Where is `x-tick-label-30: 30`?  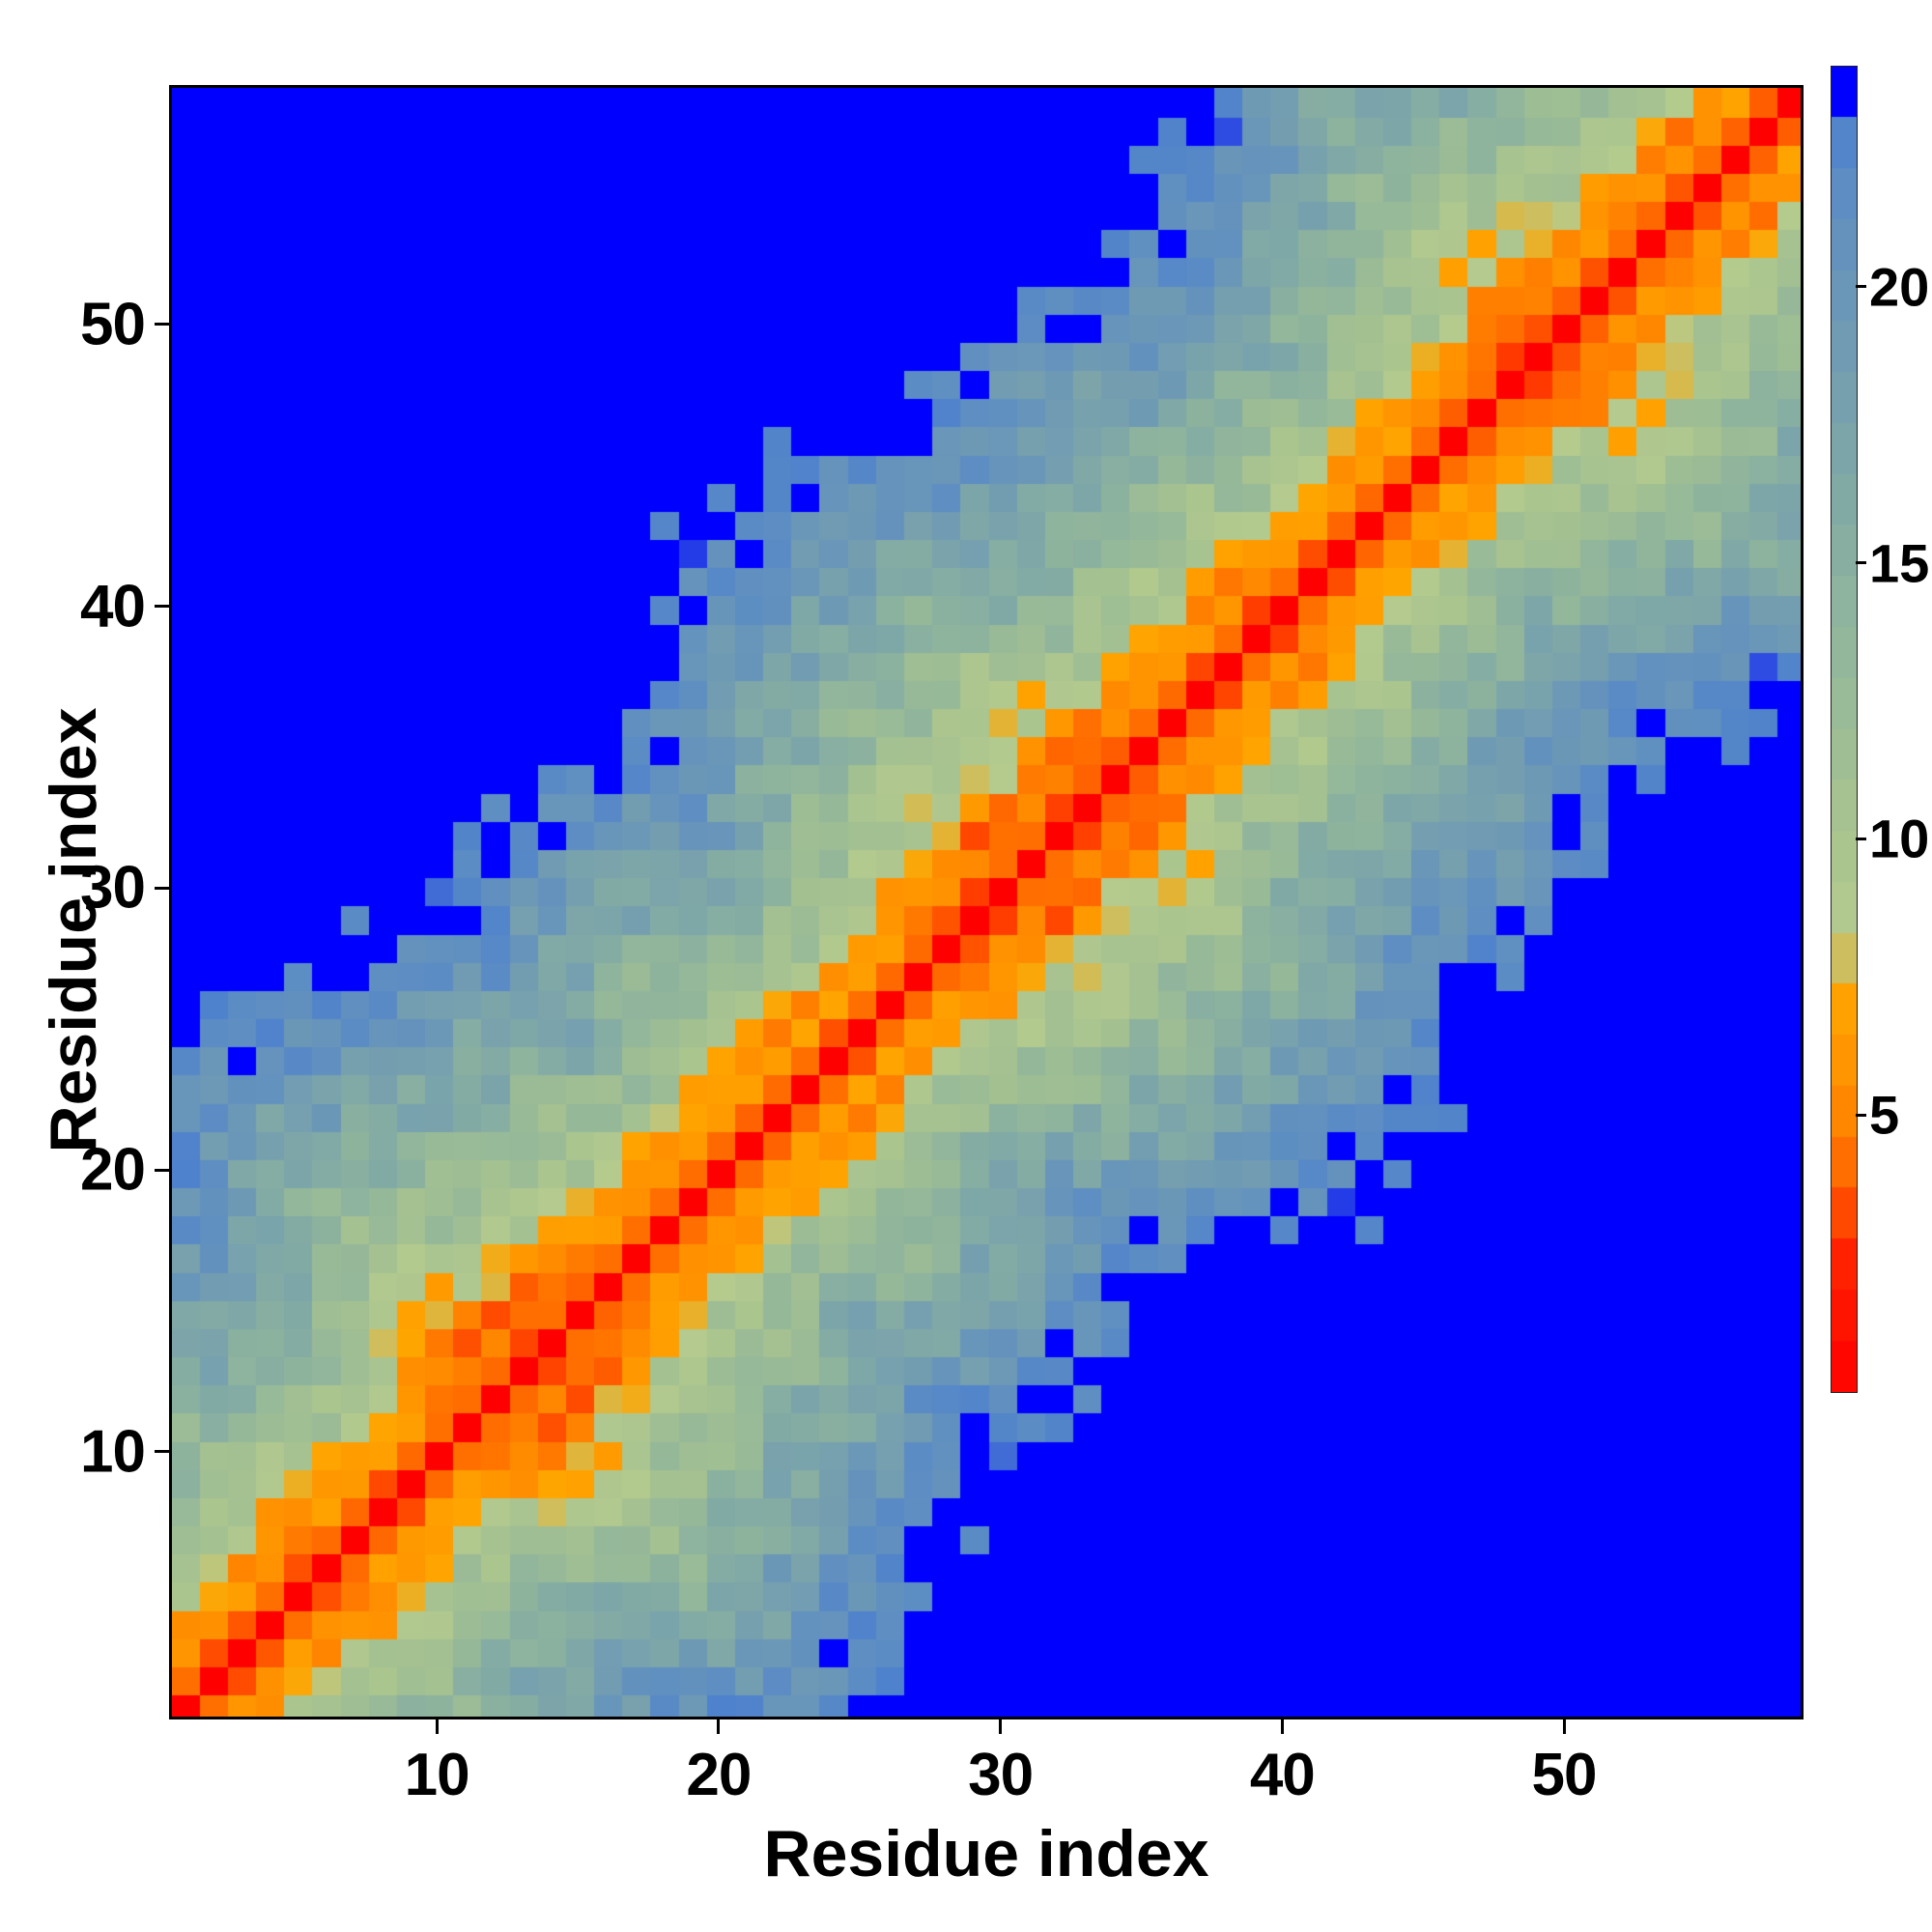 x-tick-label-30: 30 is located at coordinates (1001, 1775).